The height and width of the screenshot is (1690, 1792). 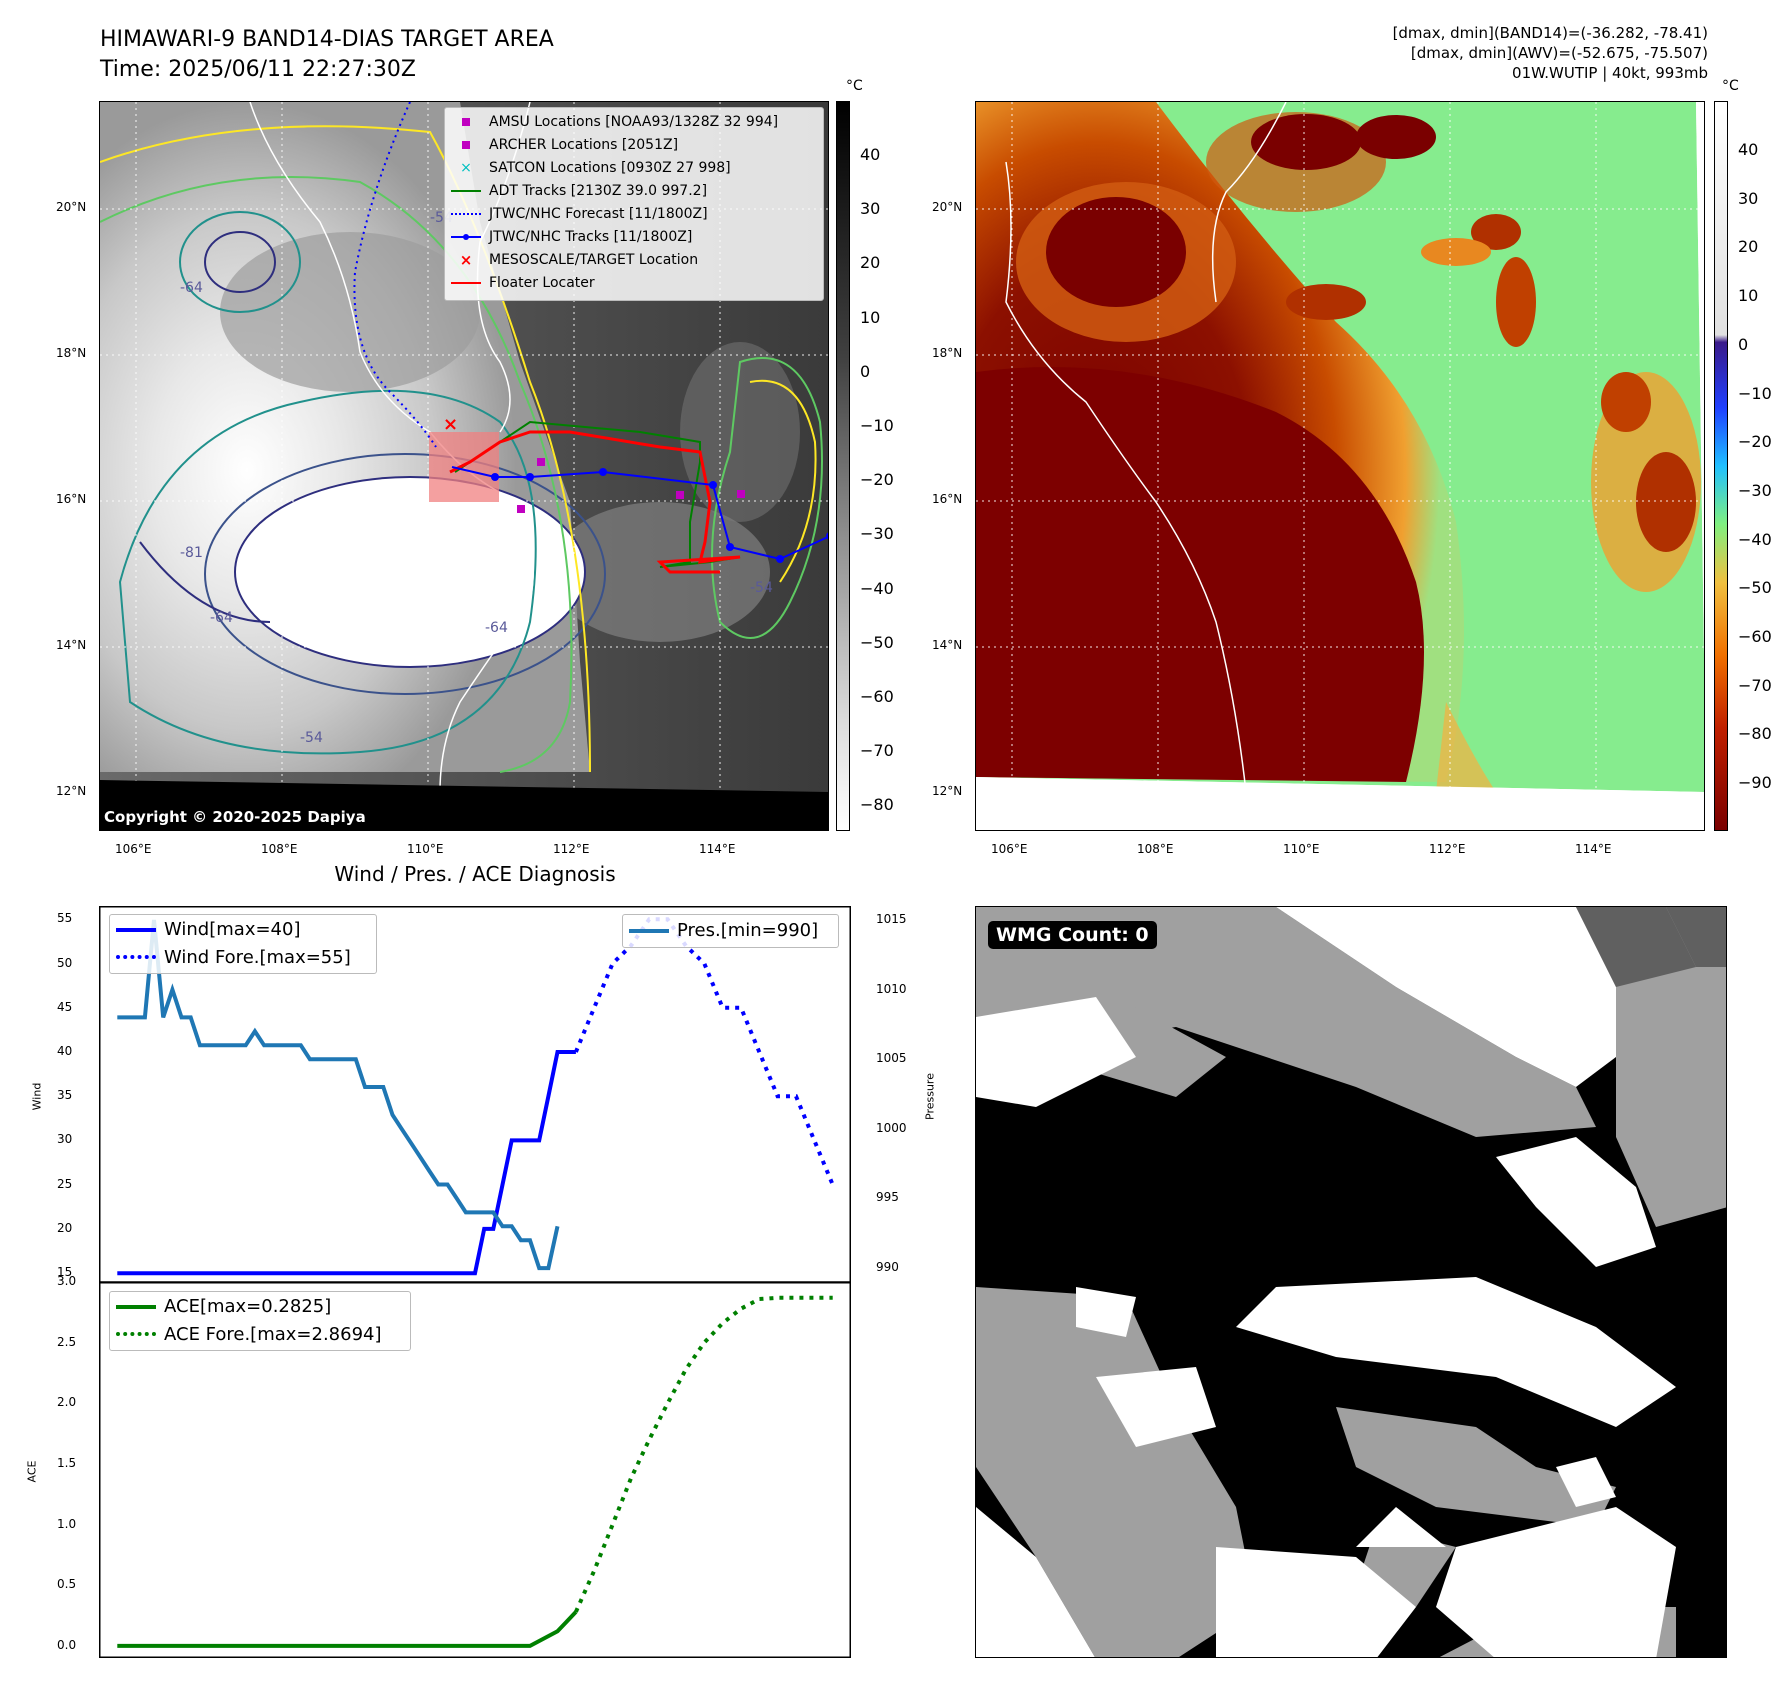 I want to click on lon-label: 110°E, so click(x=1301, y=849).